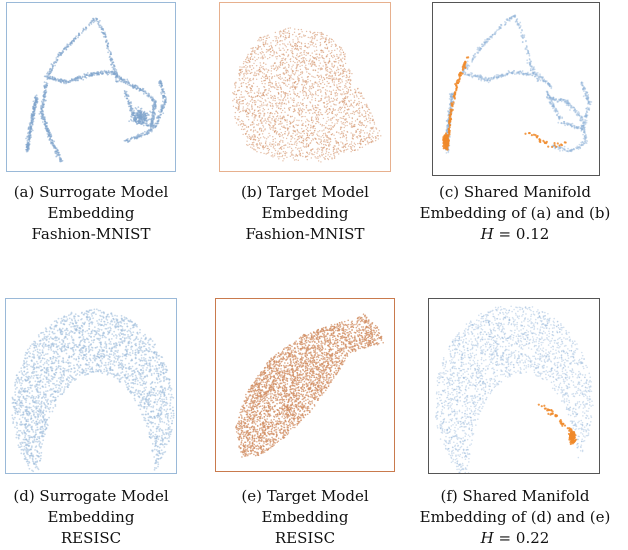 The height and width of the screenshot is (550, 628). I want to click on panel-a-points, so click(96, 90).